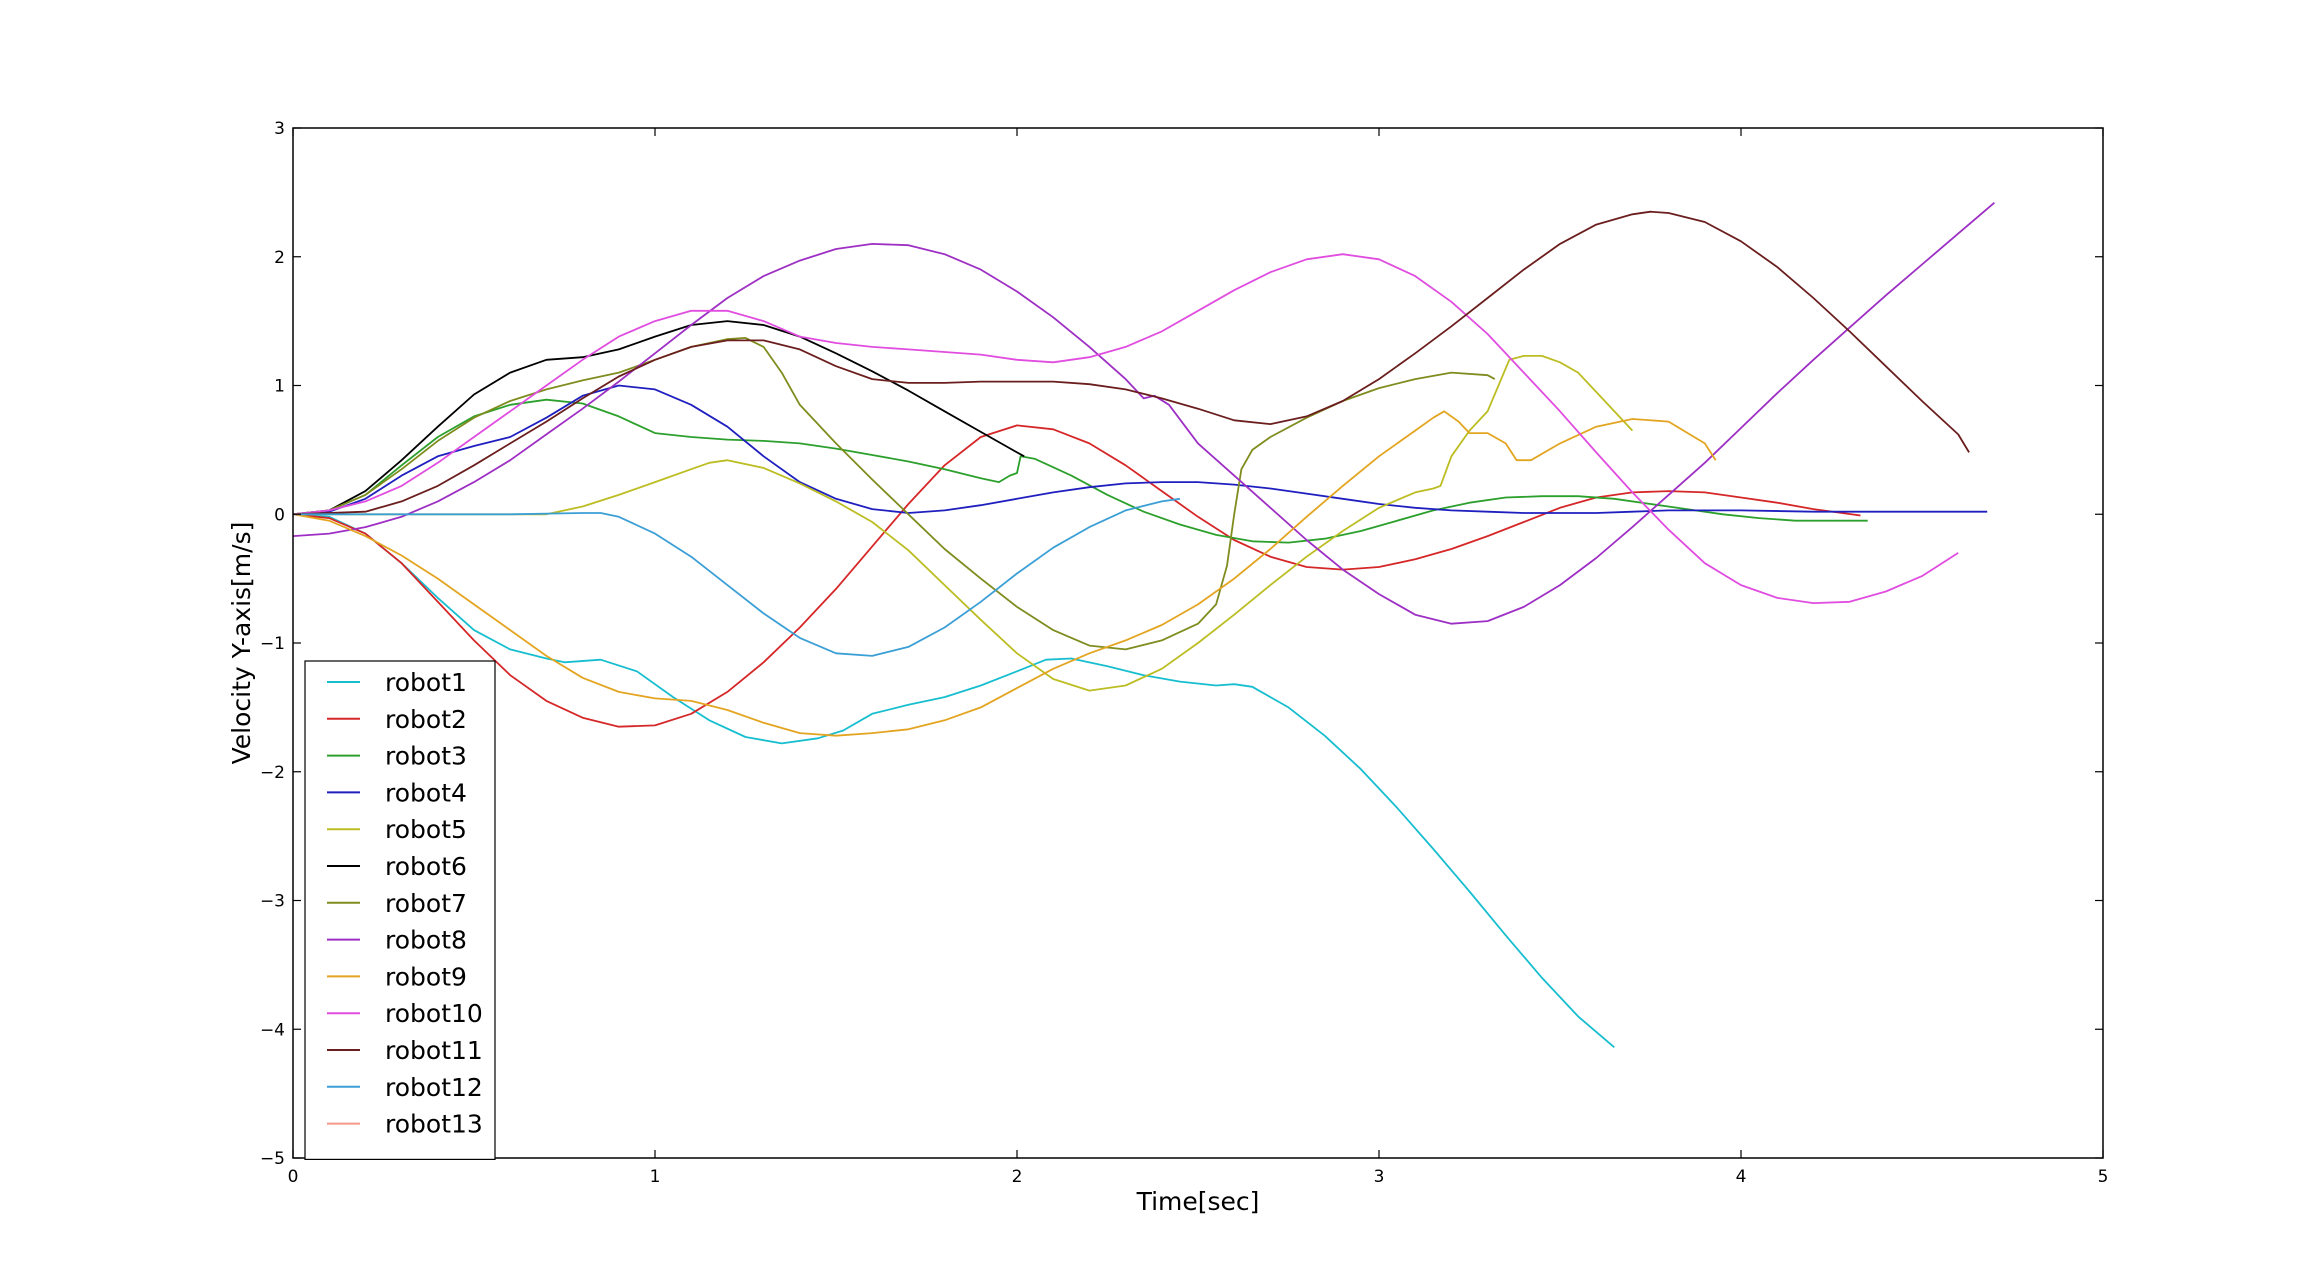  I want to click on legend-entry: robot1, so click(426, 682).